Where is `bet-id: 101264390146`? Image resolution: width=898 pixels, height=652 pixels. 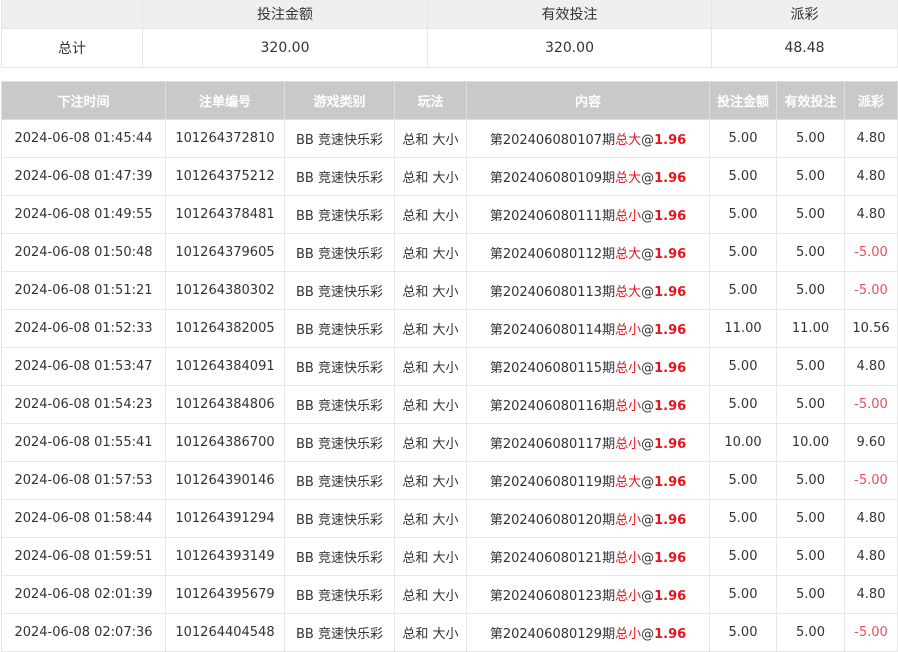
bet-id: 101264390146 is located at coordinates (225, 480).